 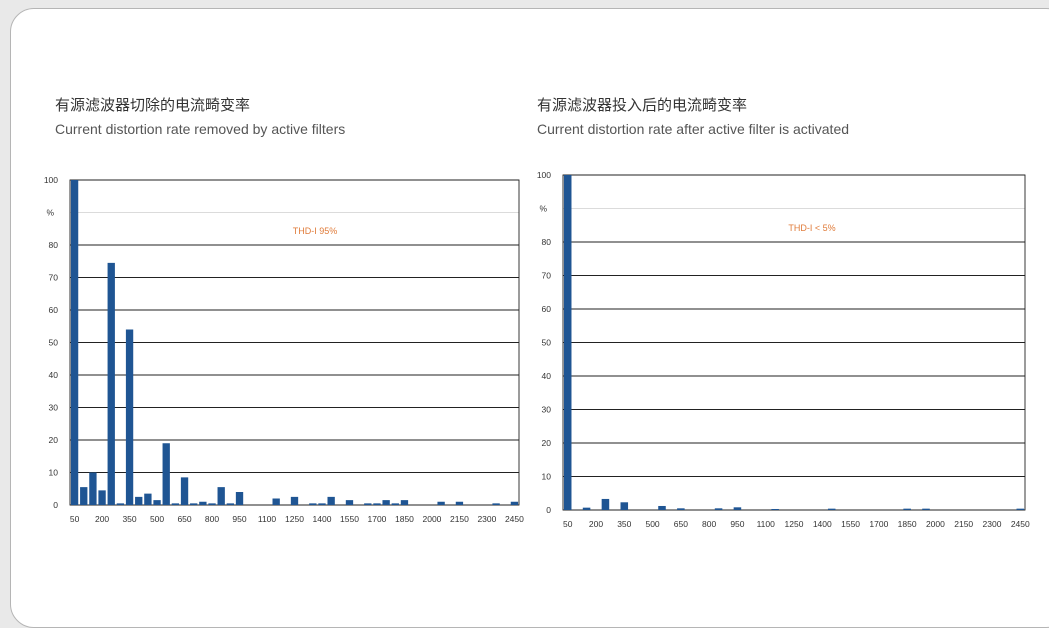 I want to click on left-y-tick-label: 70, so click(x=54, y=278).